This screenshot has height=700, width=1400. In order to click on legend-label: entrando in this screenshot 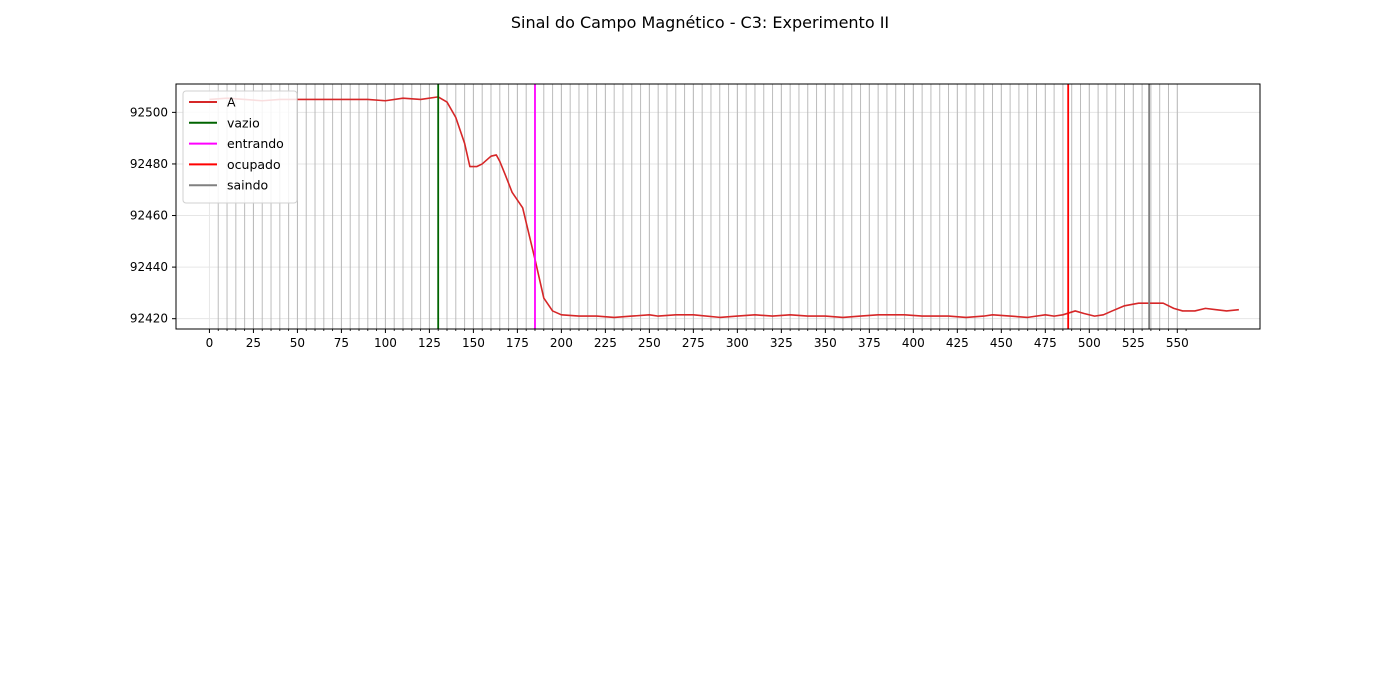, I will do `click(255, 143)`.